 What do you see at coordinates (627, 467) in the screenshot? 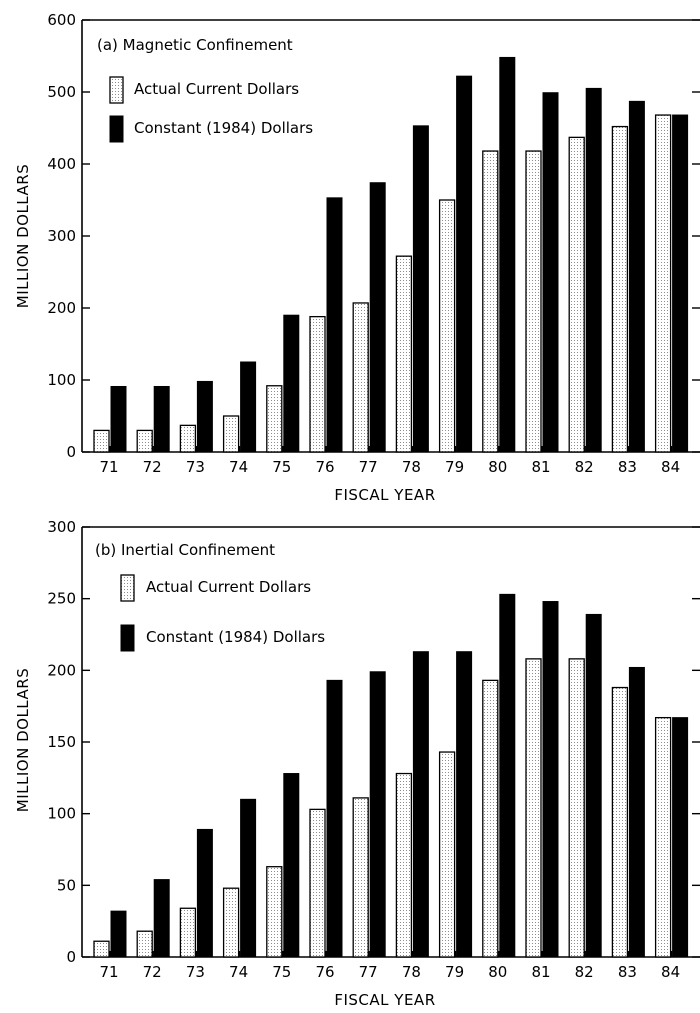
I see `x-tick-label: 83` at bounding box center [627, 467].